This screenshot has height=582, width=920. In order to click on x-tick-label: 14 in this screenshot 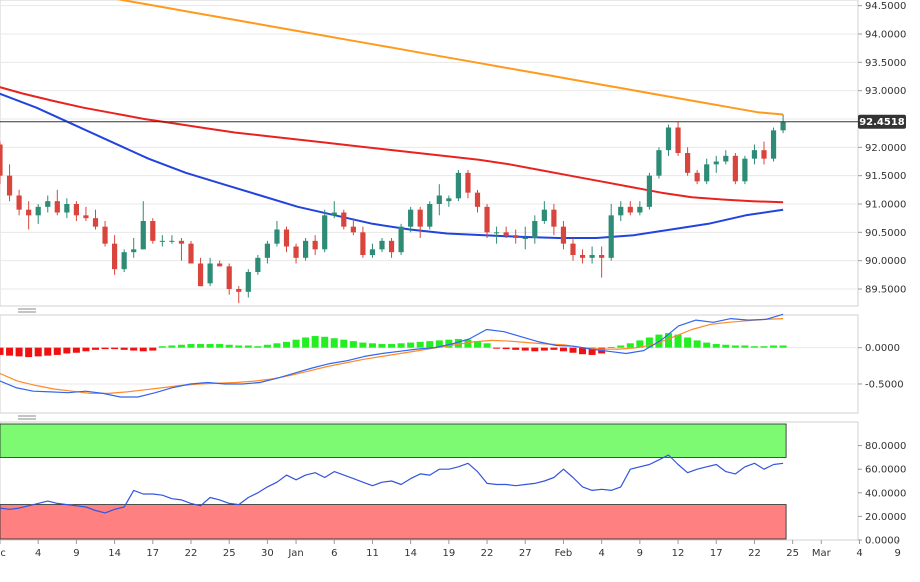, I will do `click(114, 553)`.